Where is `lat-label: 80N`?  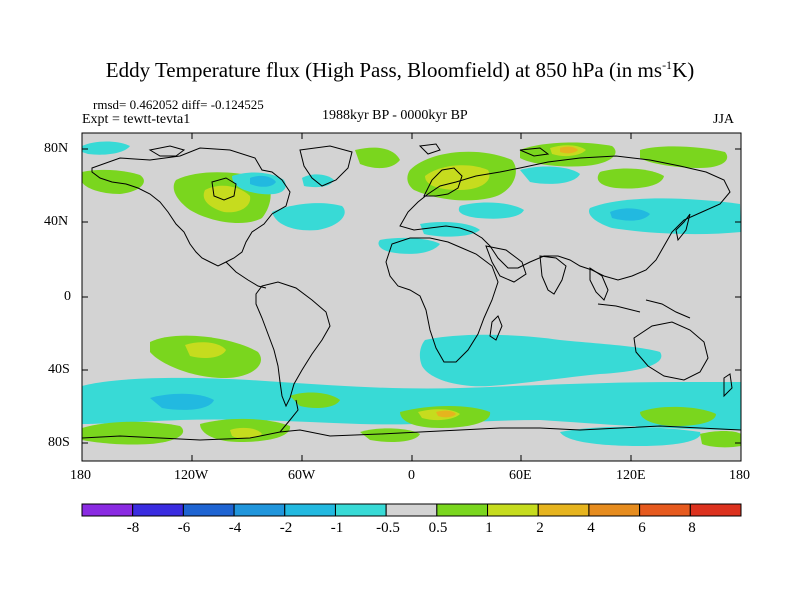
lat-label: 80N is located at coordinates (56, 148).